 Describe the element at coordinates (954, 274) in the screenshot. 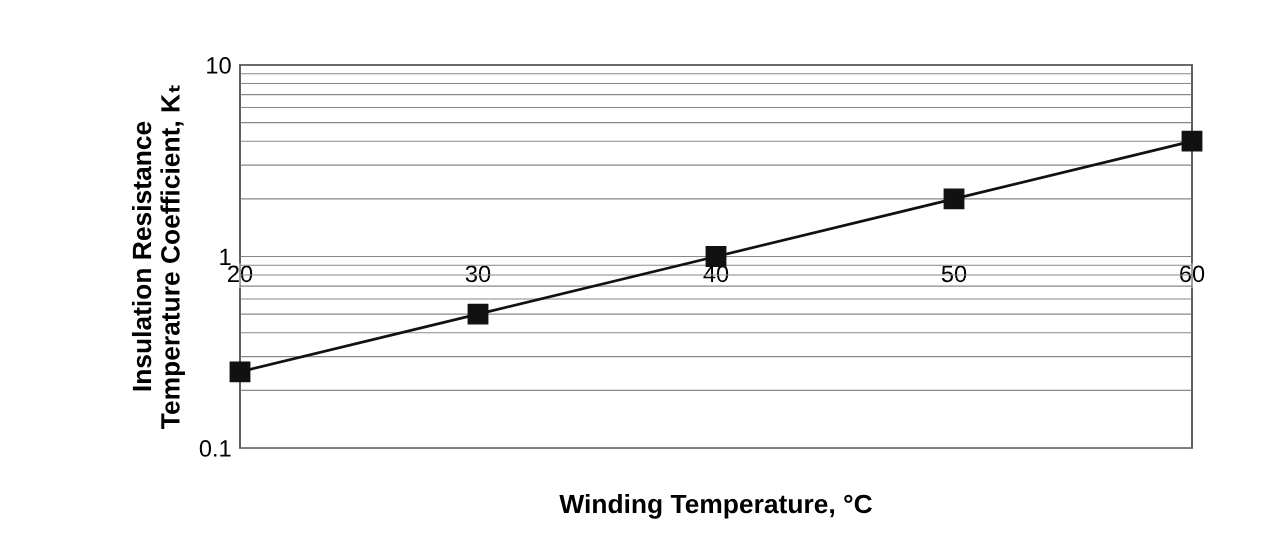

I see `x-tick-label: 50` at that location.